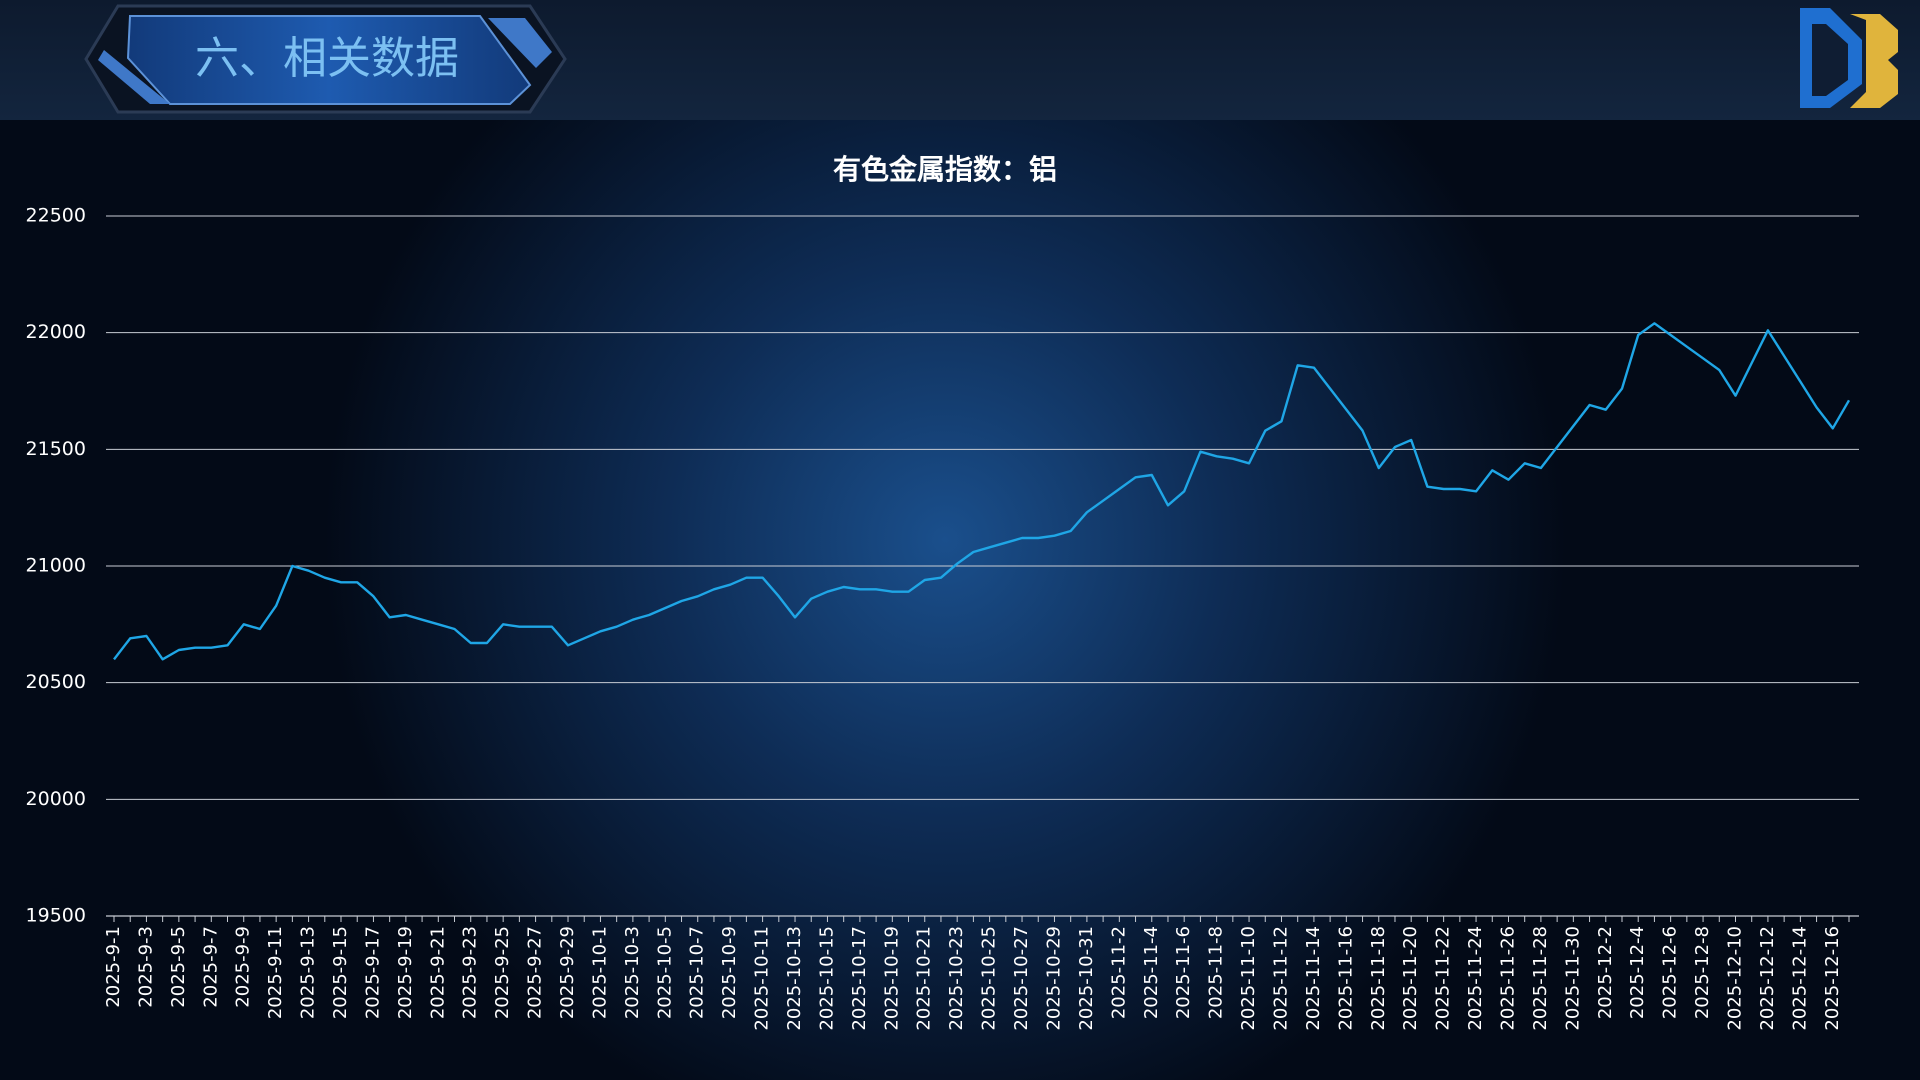 The image size is (1920, 1080). Describe the element at coordinates (308, 972) in the screenshot. I see `x-tick-label: 2025-9-13` at that location.